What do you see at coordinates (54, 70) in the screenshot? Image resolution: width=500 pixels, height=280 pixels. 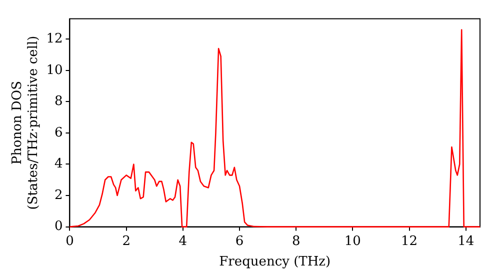 I see `y-tick-label: 10` at bounding box center [54, 70].